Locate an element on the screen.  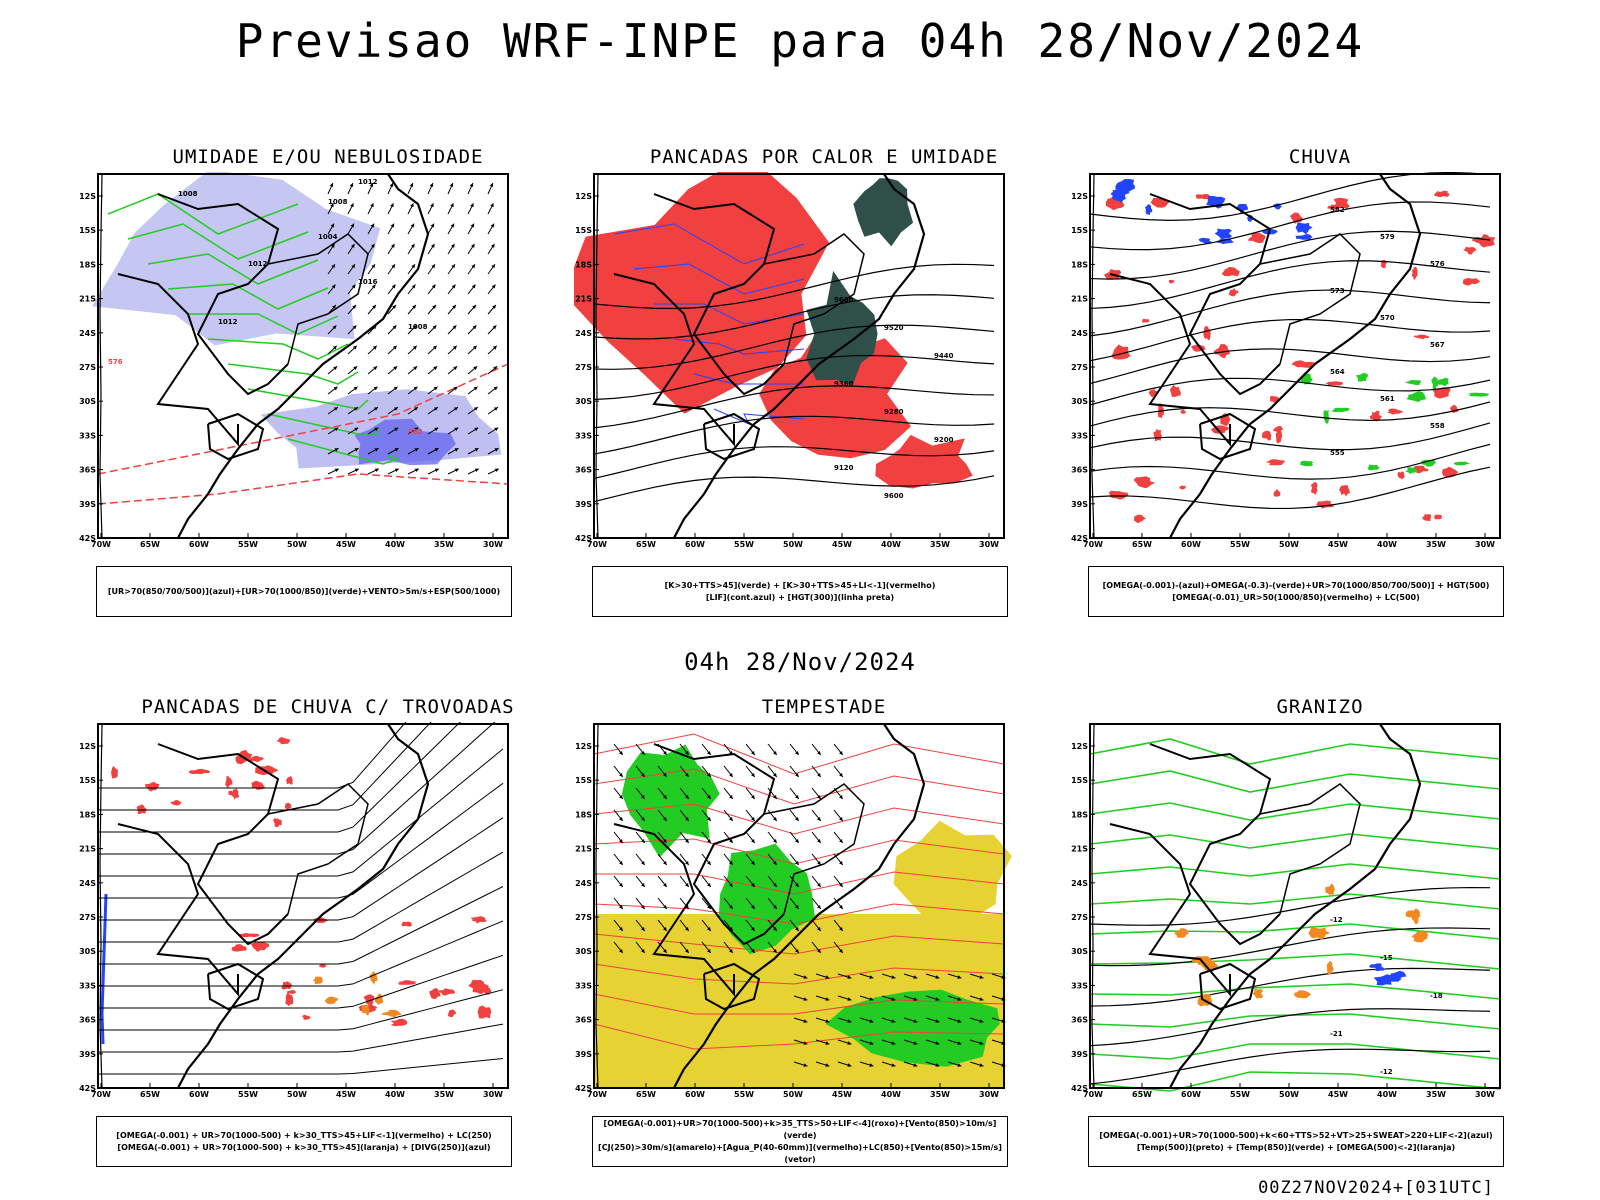
temp500-contour is located at coordinates (1290, 906).